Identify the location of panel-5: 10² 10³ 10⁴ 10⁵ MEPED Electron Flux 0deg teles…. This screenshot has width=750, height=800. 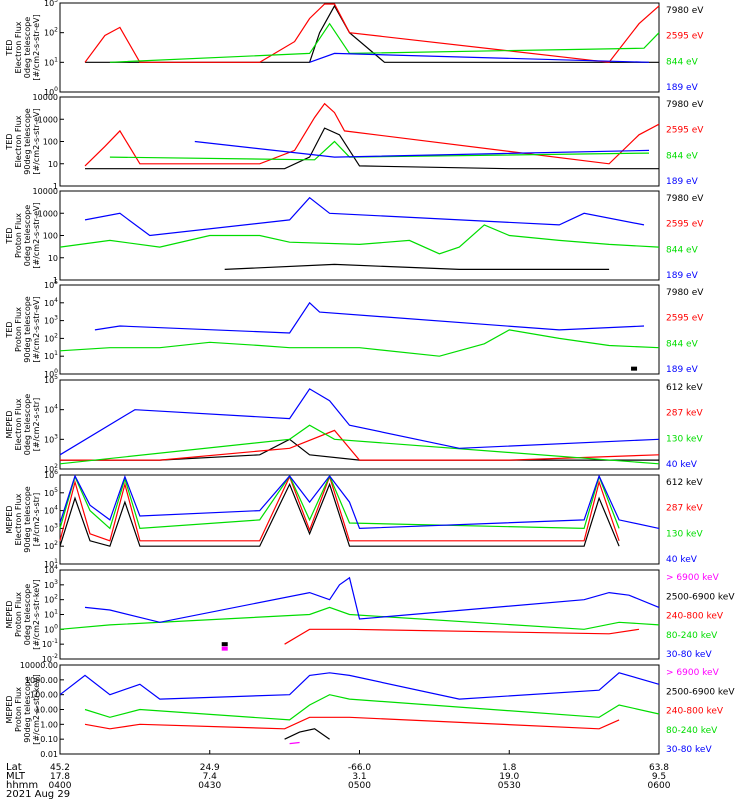
(354, 424).